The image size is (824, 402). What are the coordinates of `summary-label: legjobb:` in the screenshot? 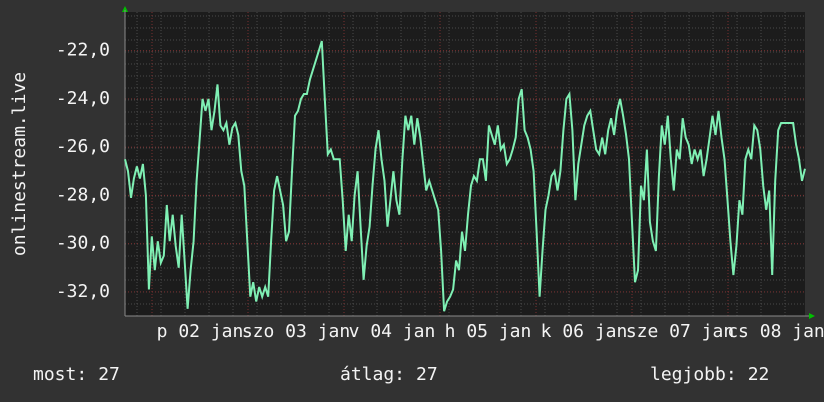 It's located at (693, 374).